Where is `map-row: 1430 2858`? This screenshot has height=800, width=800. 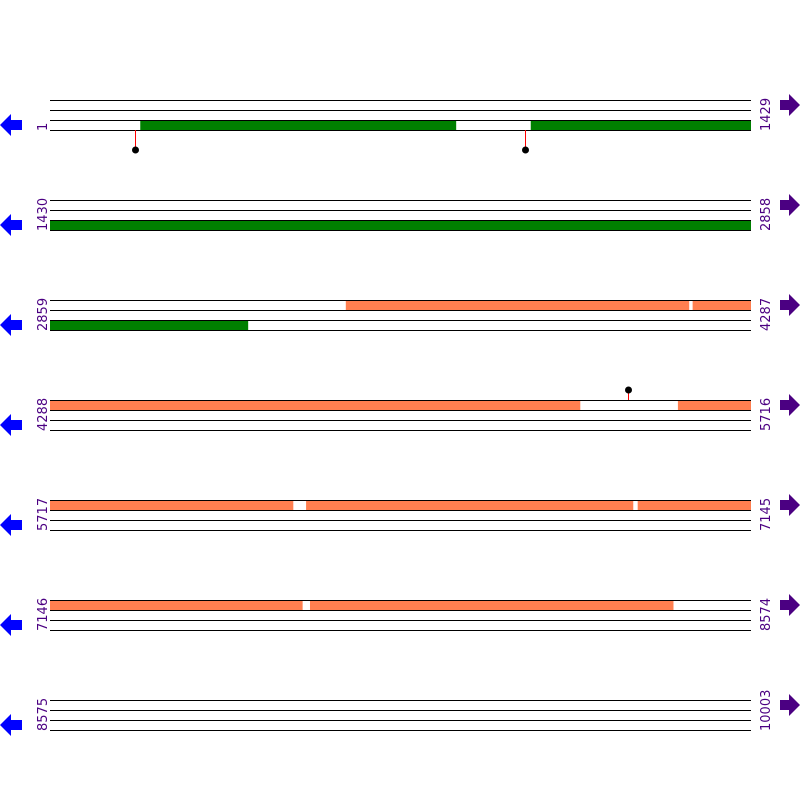
map-row: 1430 2858 is located at coordinates (400, 215).